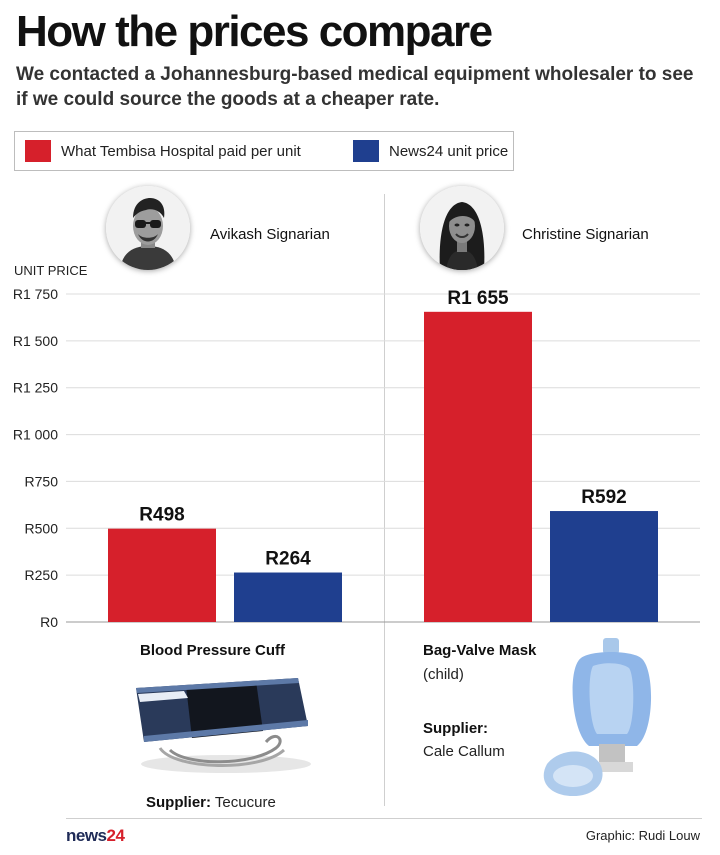 The height and width of the screenshot is (855, 720). I want to click on supplier-label-cuff: Supplier:, so click(179, 802).